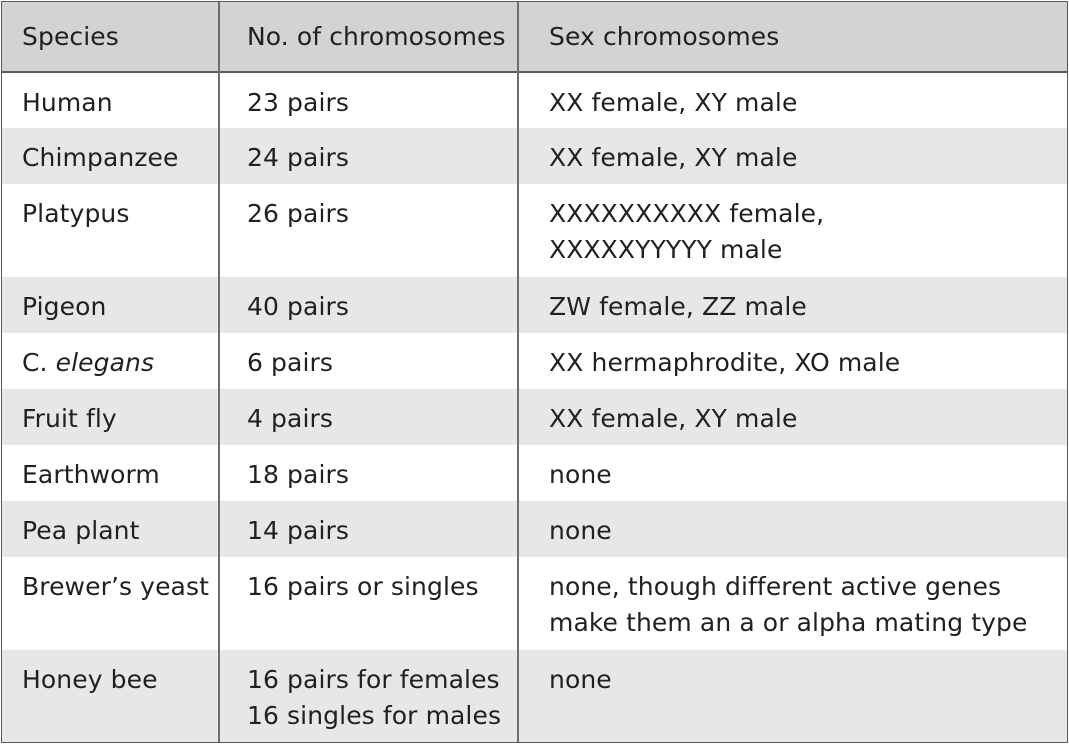 This screenshot has height=745, width=1069. Describe the element at coordinates (666, 250) in the screenshot. I see `sex-chromosomes-line: XXXXXYYYYY male` at that location.